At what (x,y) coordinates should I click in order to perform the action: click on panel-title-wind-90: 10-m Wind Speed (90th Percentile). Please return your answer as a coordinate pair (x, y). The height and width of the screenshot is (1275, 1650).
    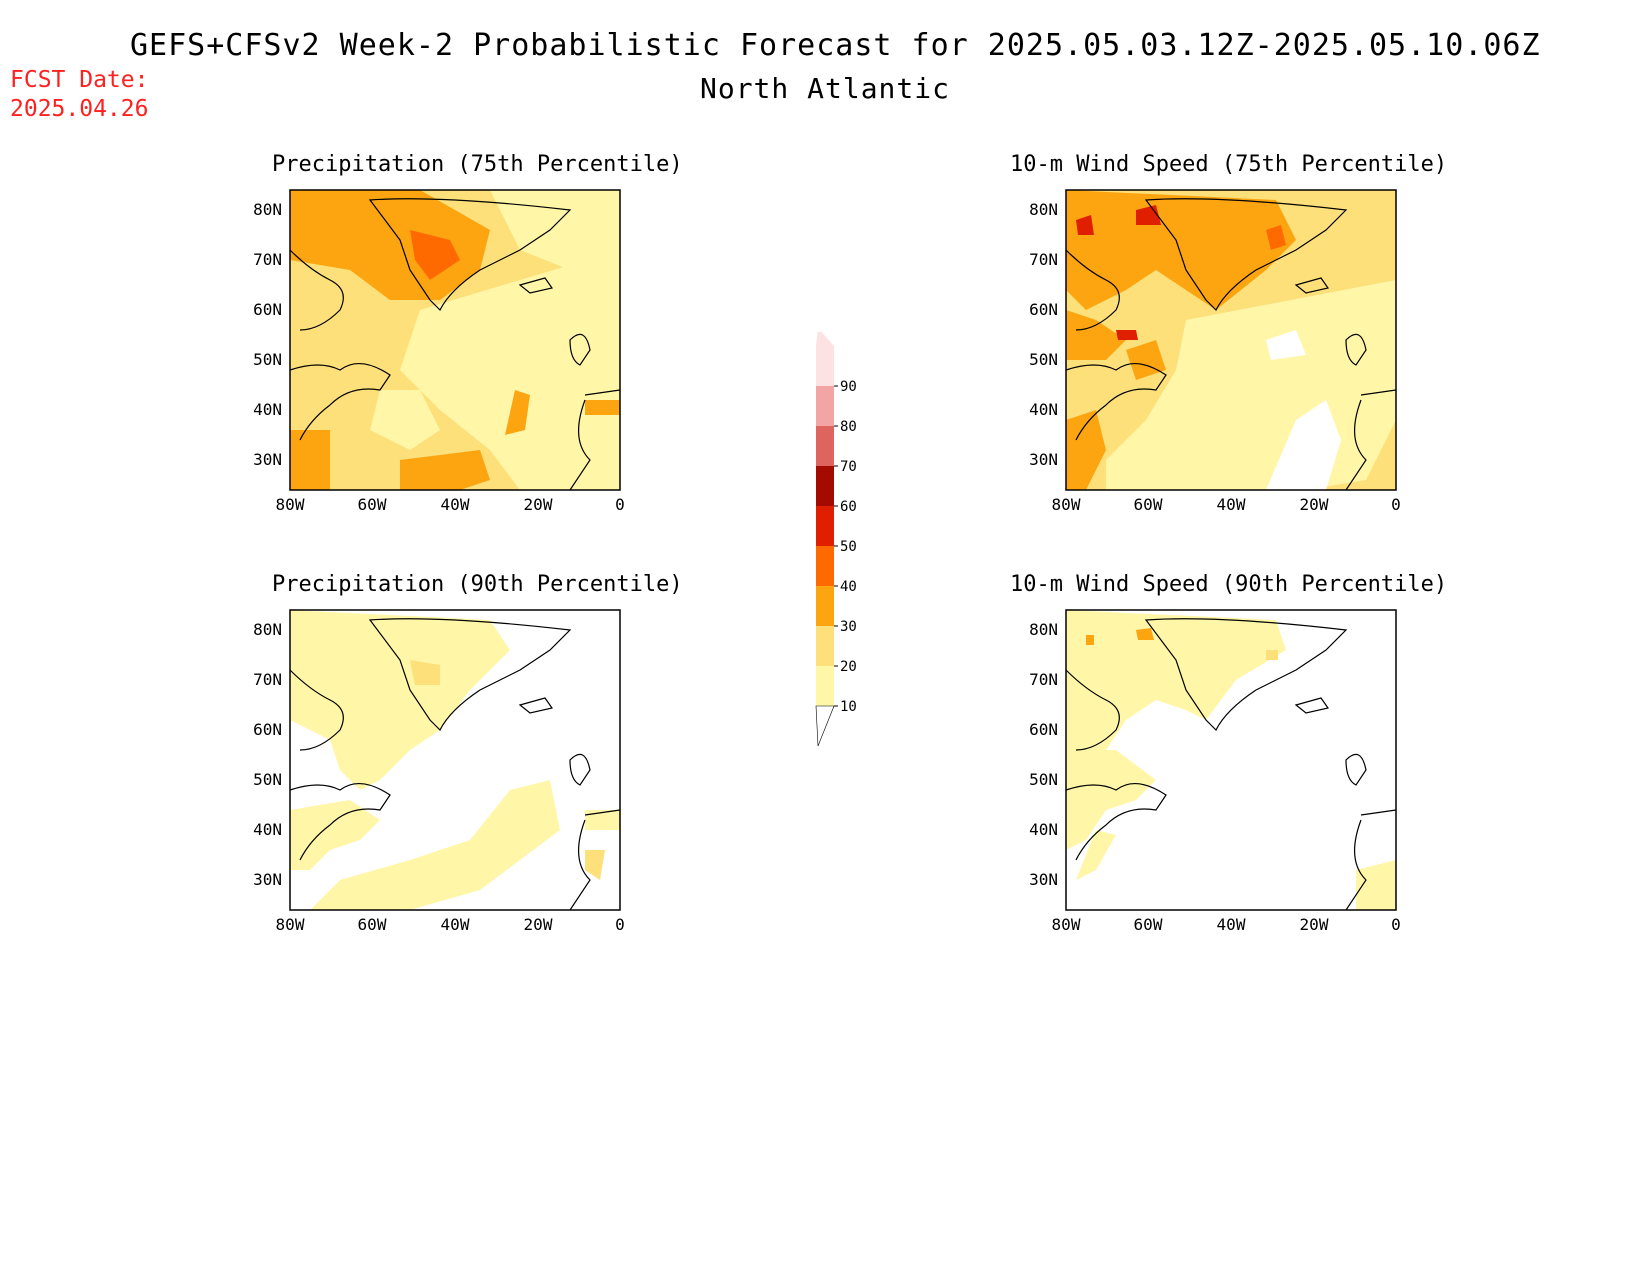
    Looking at the image, I should click on (1229, 584).